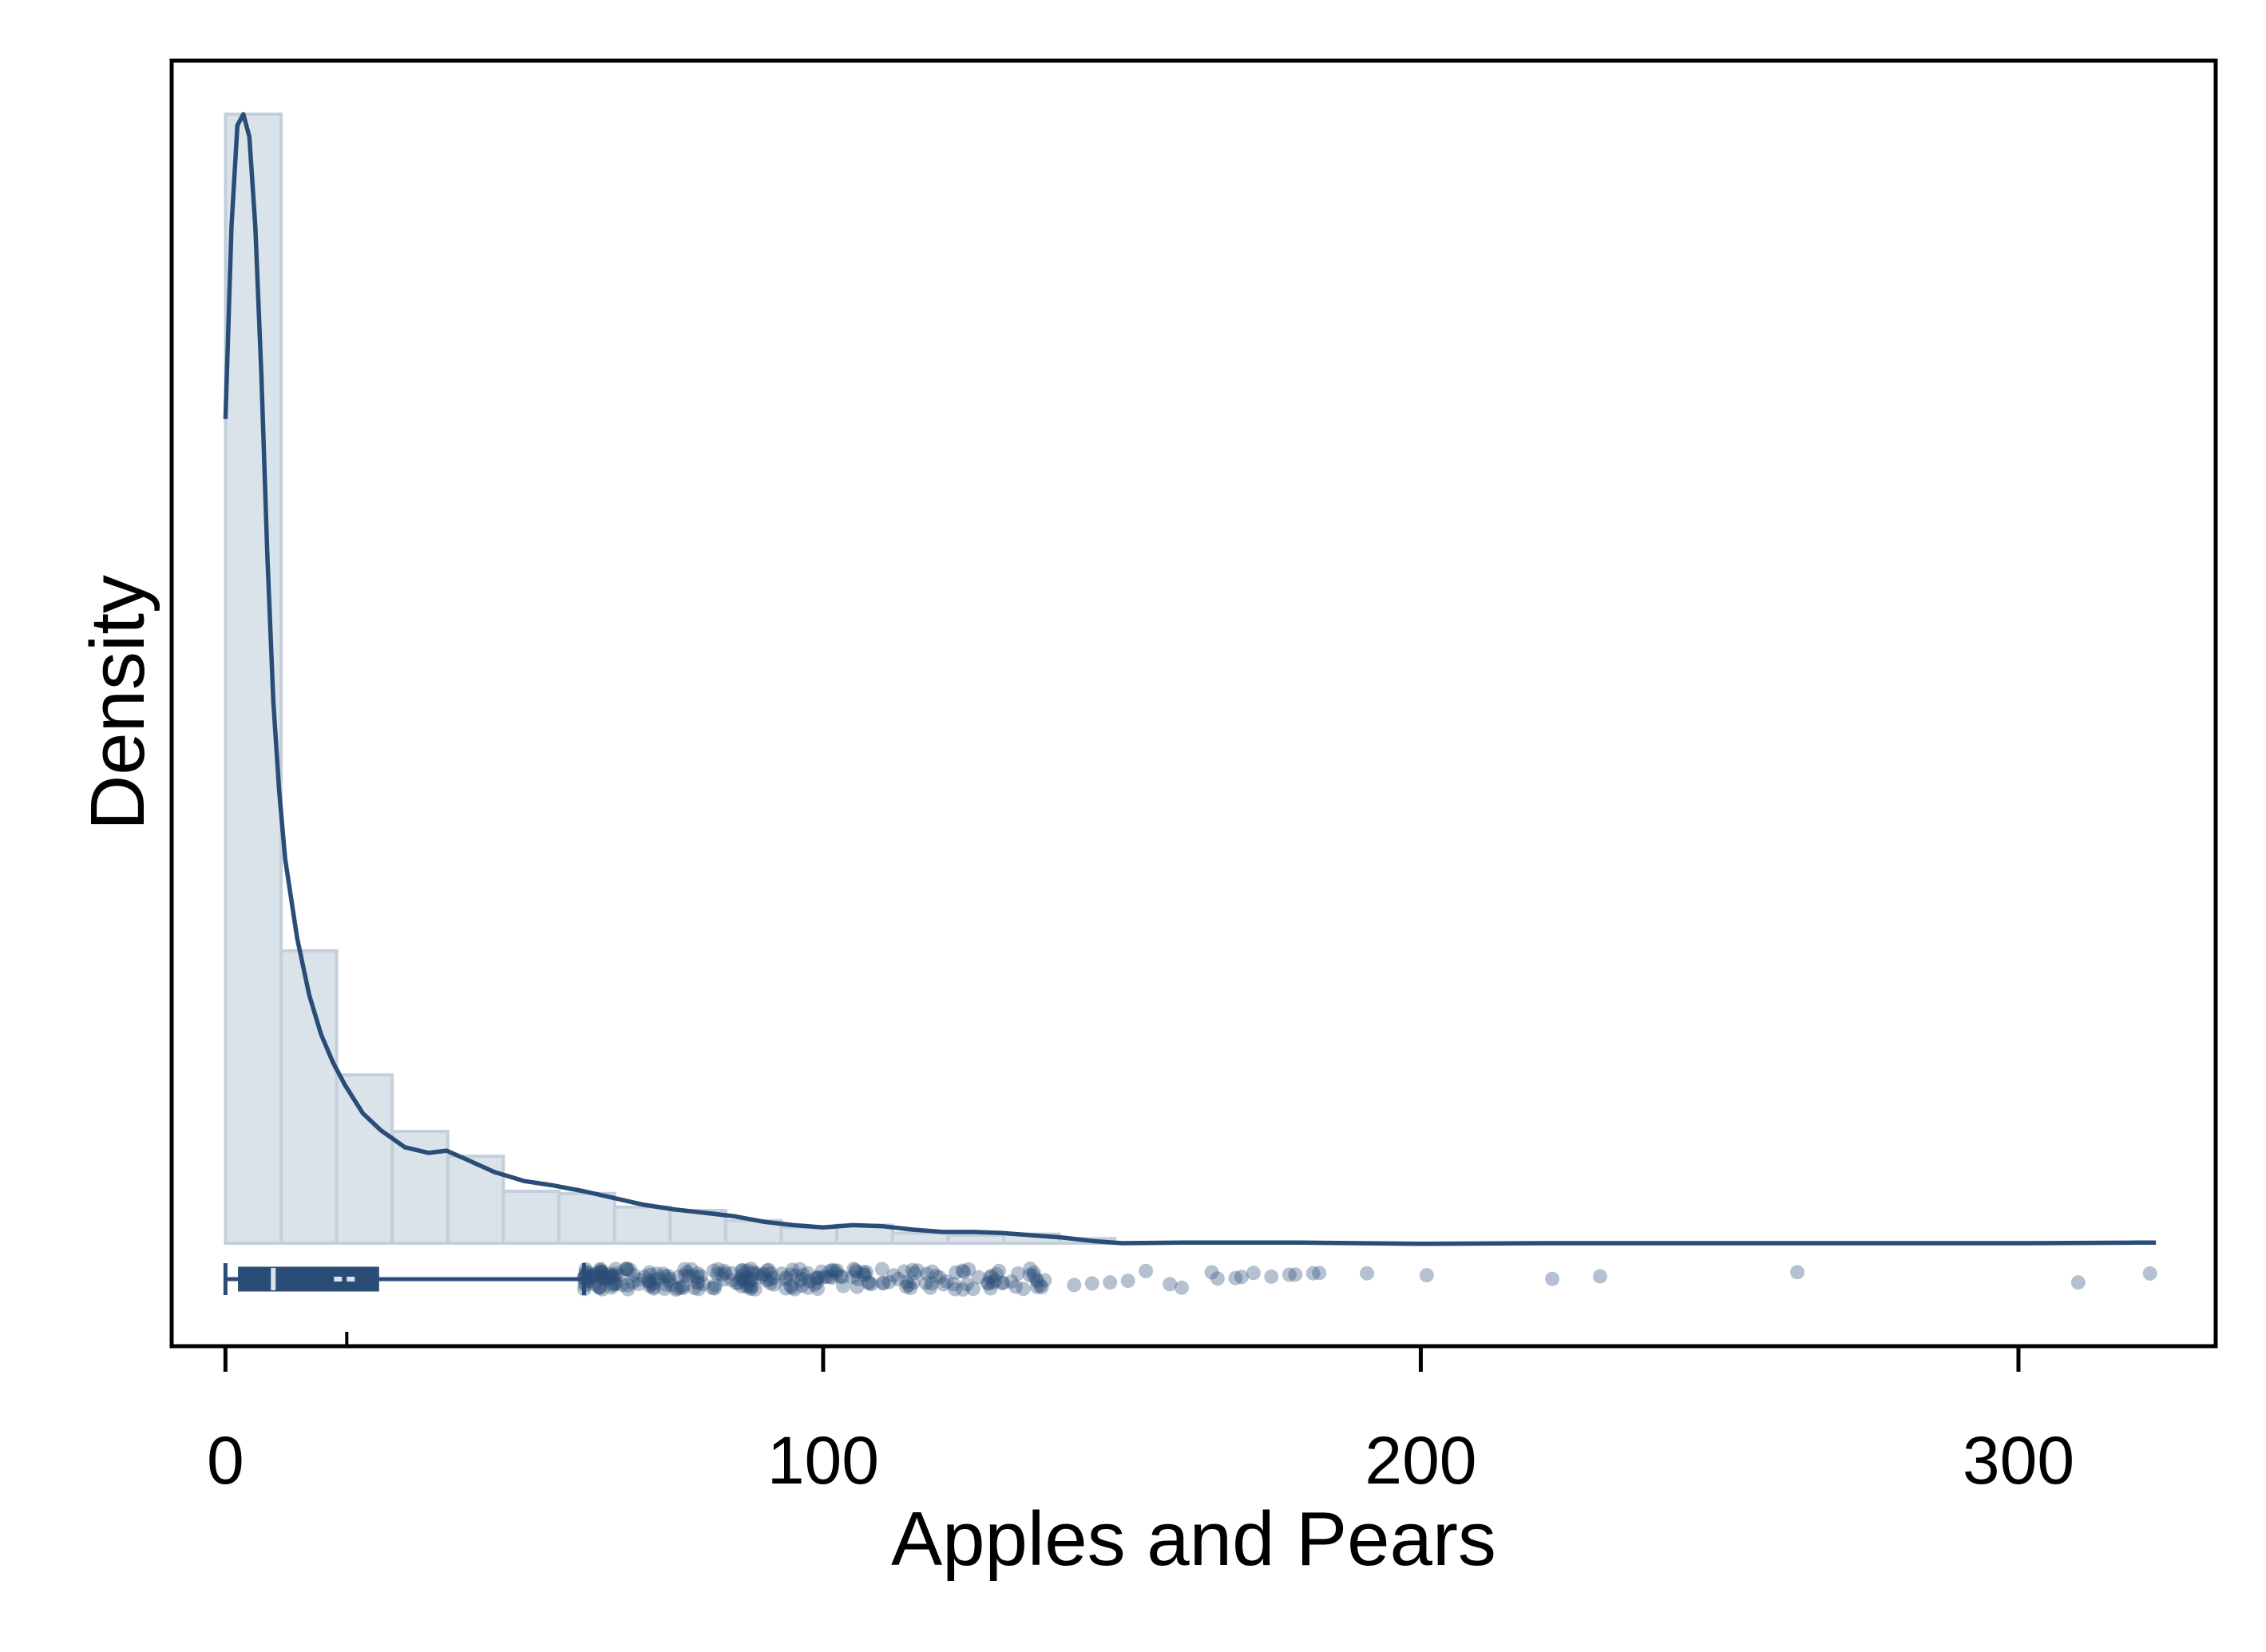 Image resolution: width=2266 pixels, height=1652 pixels. Describe the element at coordinates (2018, 1460) in the screenshot. I see `x-tick-label: 300` at that location.